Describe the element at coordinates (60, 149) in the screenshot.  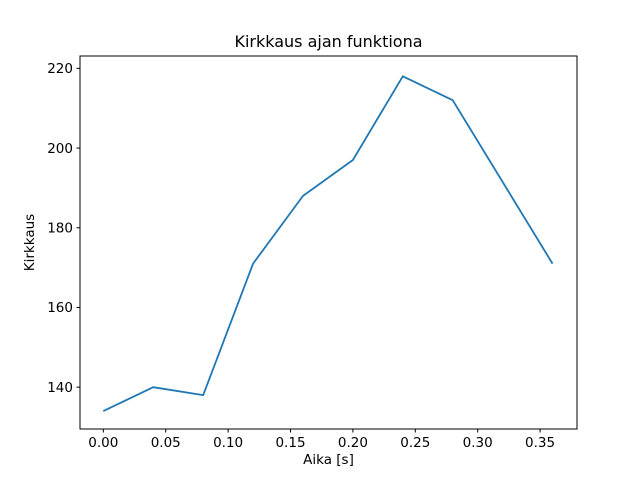
I see `y-tick-label: 200` at that location.